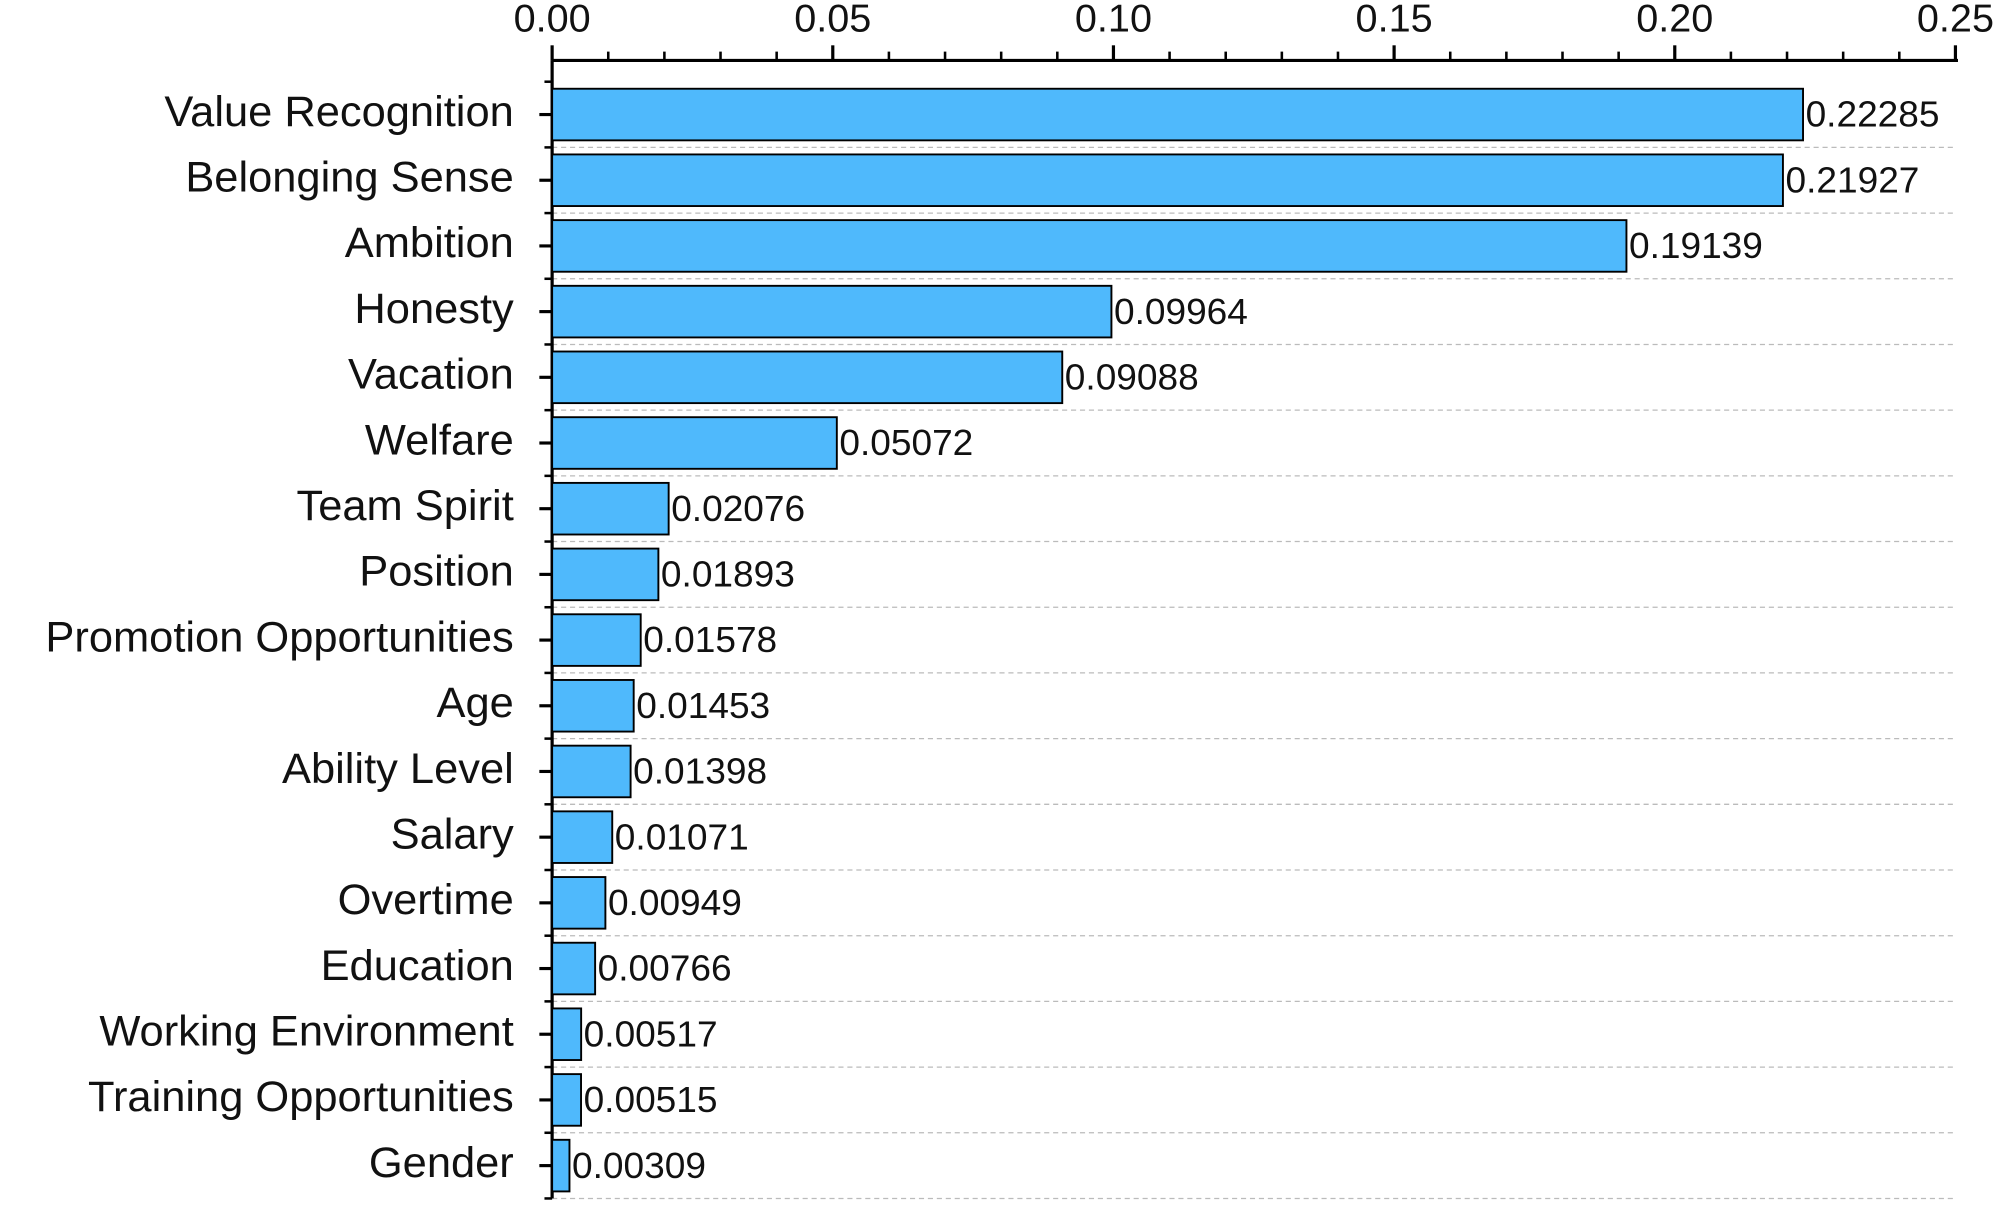 The height and width of the screenshot is (1221, 2004). Describe the element at coordinates (665, 968) in the screenshot. I see `value-label: 0.00766` at that location.